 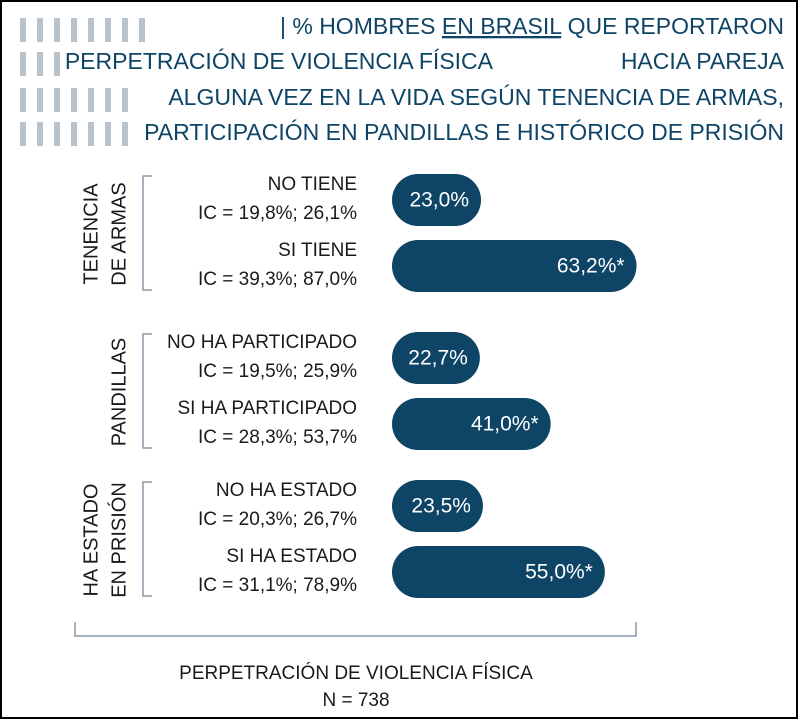 I want to click on category-label: SI TIENE, so click(x=317, y=250).